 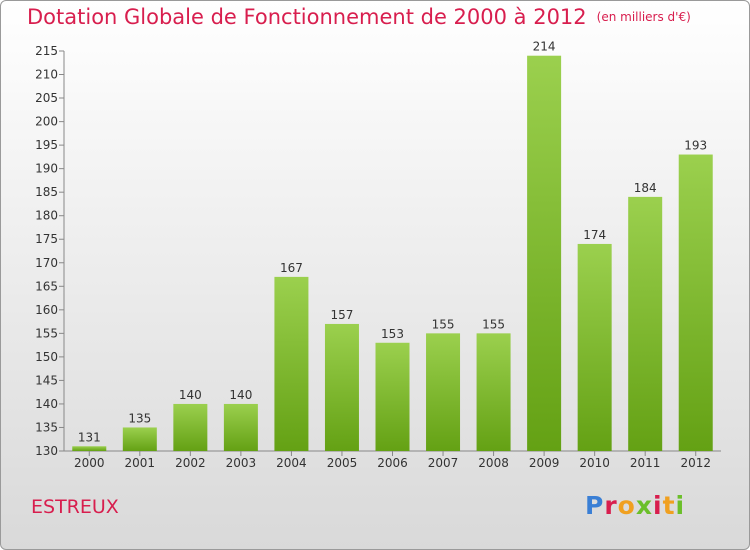 I want to click on bar-2000, so click(x=89, y=448).